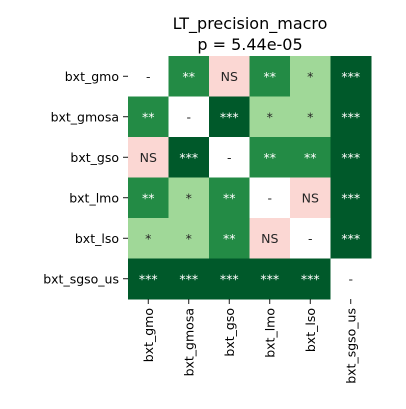 The width and height of the screenshot is (406, 409). What do you see at coordinates (81, 278) in the screenshot?
I see `row-tick-label: bxt_sgso_us` at bounding box center [81, 278].